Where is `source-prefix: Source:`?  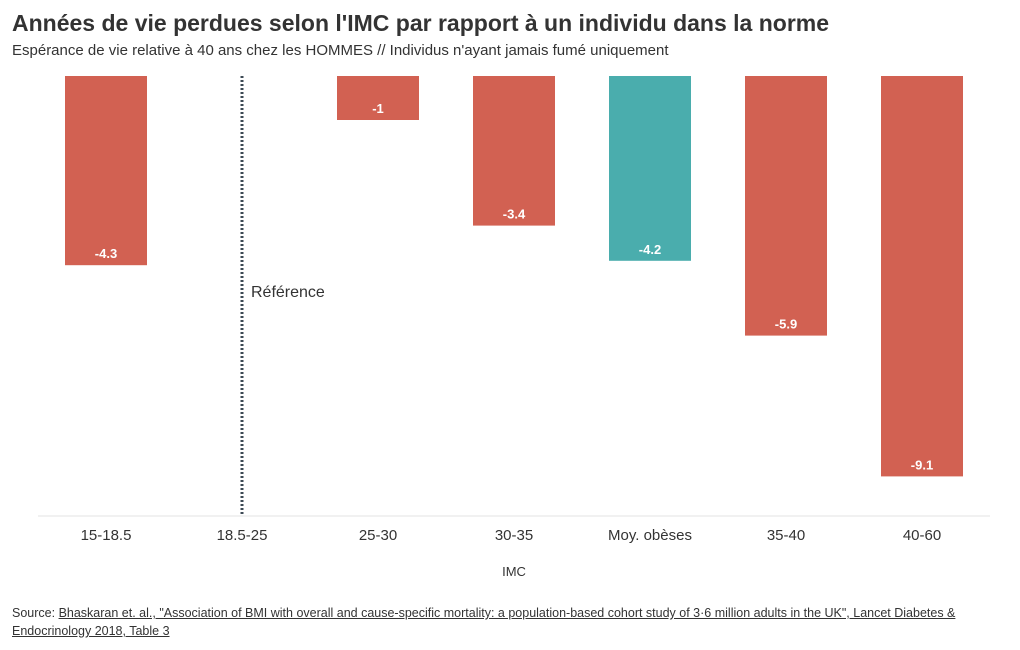
source-prefix: Source: is located at coordinates (35, 613).